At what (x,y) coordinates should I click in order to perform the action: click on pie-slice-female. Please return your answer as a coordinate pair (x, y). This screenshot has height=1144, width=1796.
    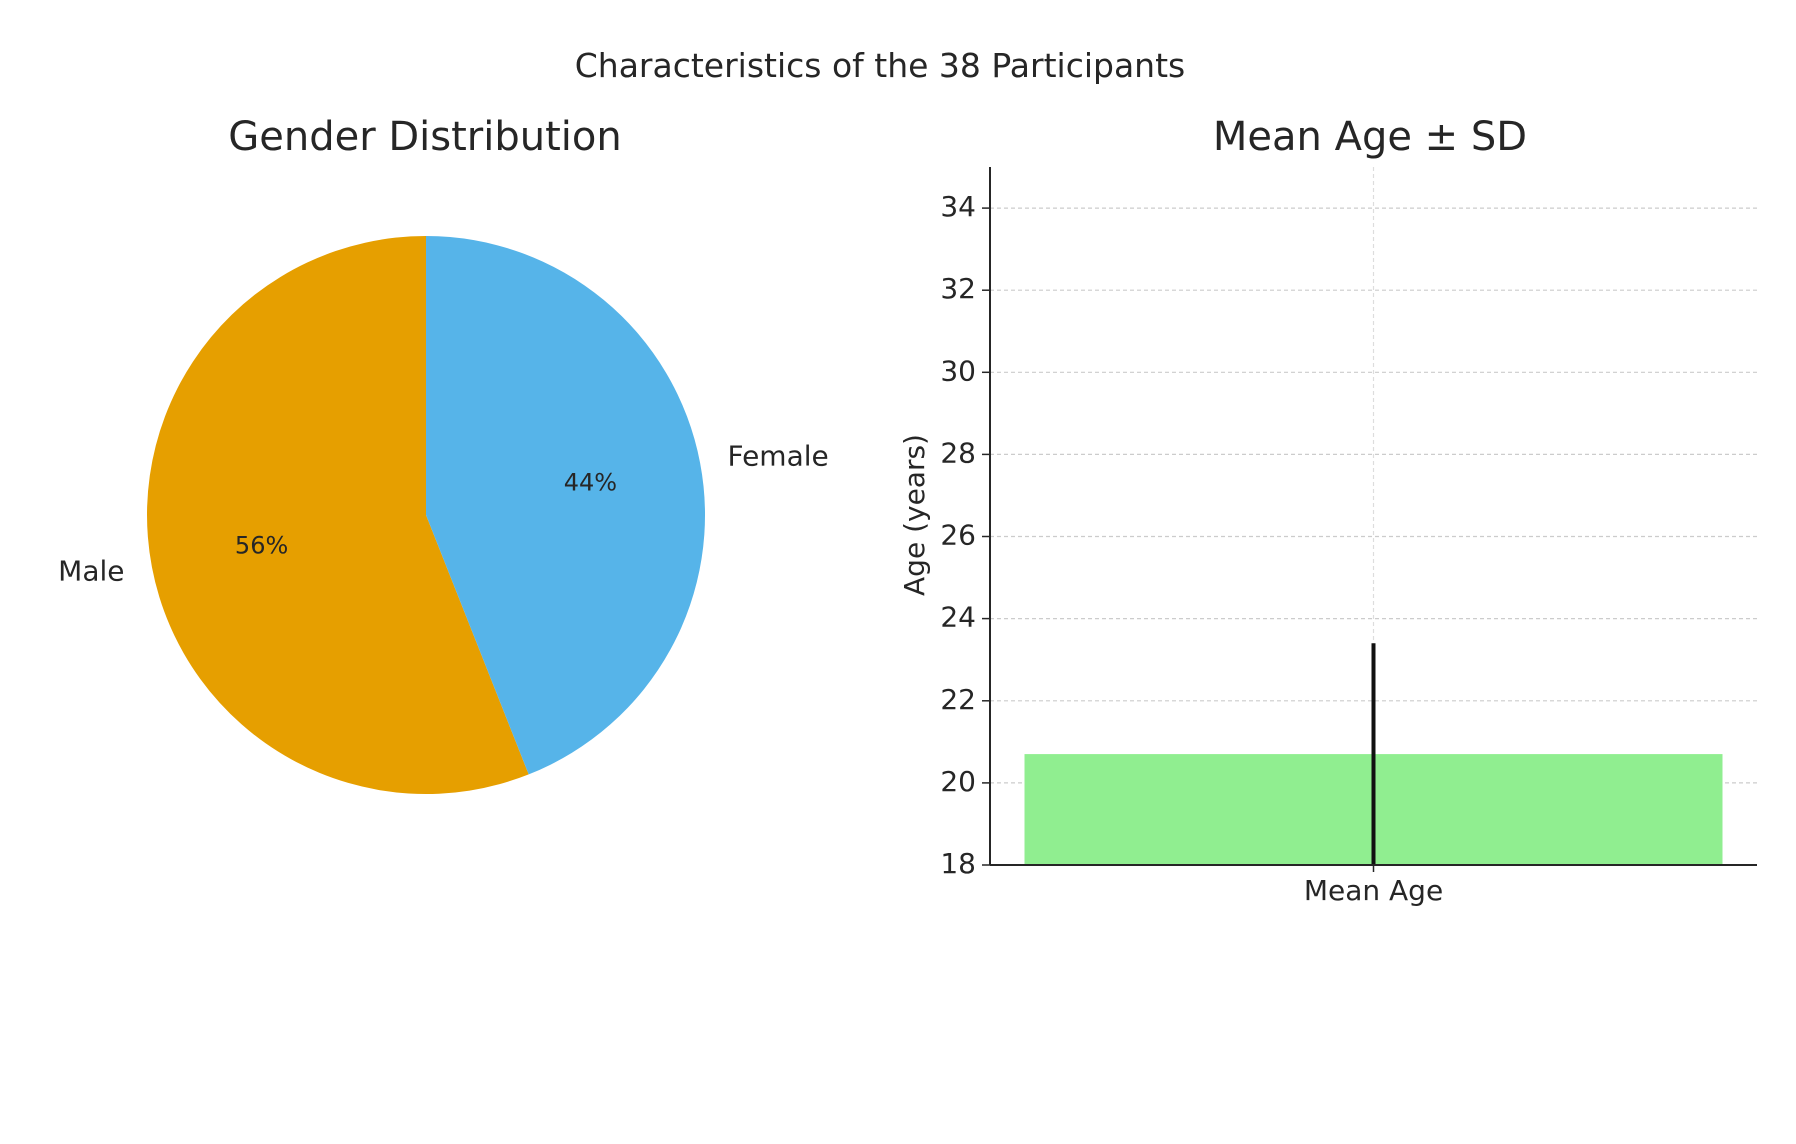
    Looking at the image, I should click on (566, 505).